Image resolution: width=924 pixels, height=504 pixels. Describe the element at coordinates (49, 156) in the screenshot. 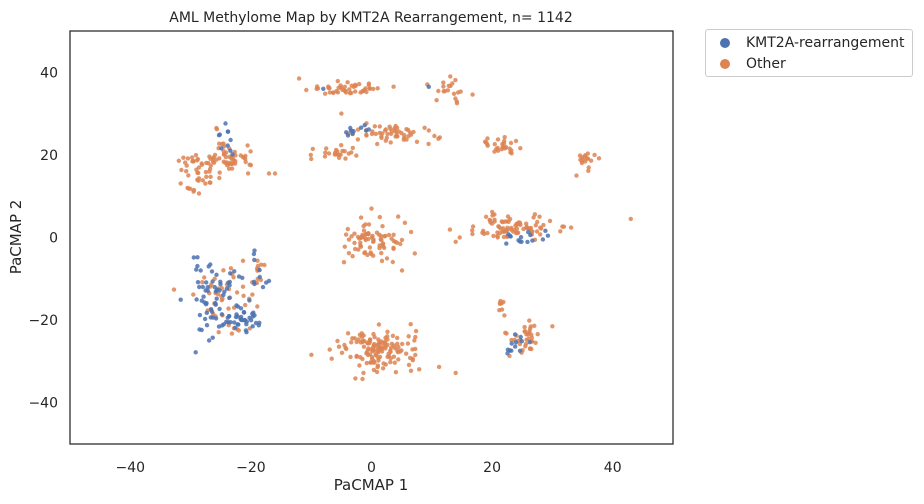

I see `y-tick-label: 20` at that location.